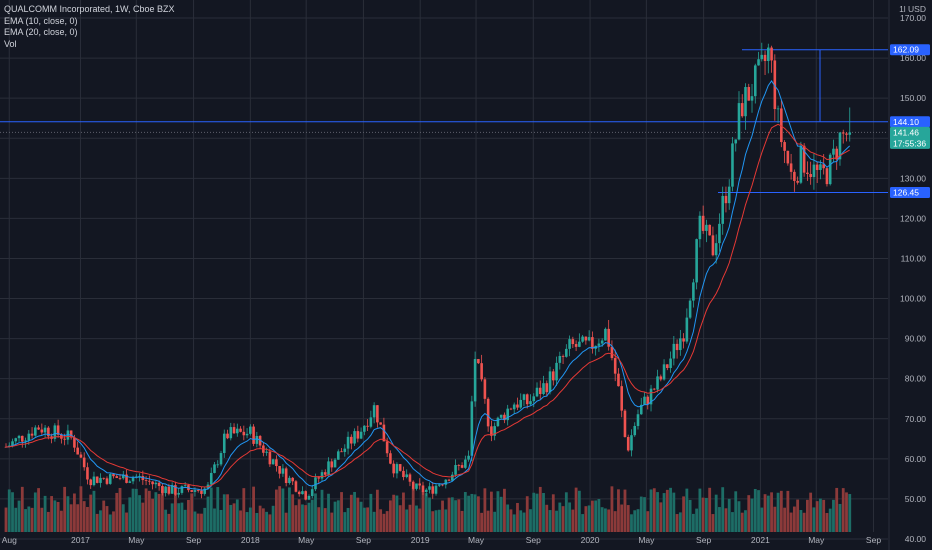 The image size is (932, 550). Describe the element at coordinates (10, 43) in the screenshot. I see `indicator-vol-label: Vol` at that location.